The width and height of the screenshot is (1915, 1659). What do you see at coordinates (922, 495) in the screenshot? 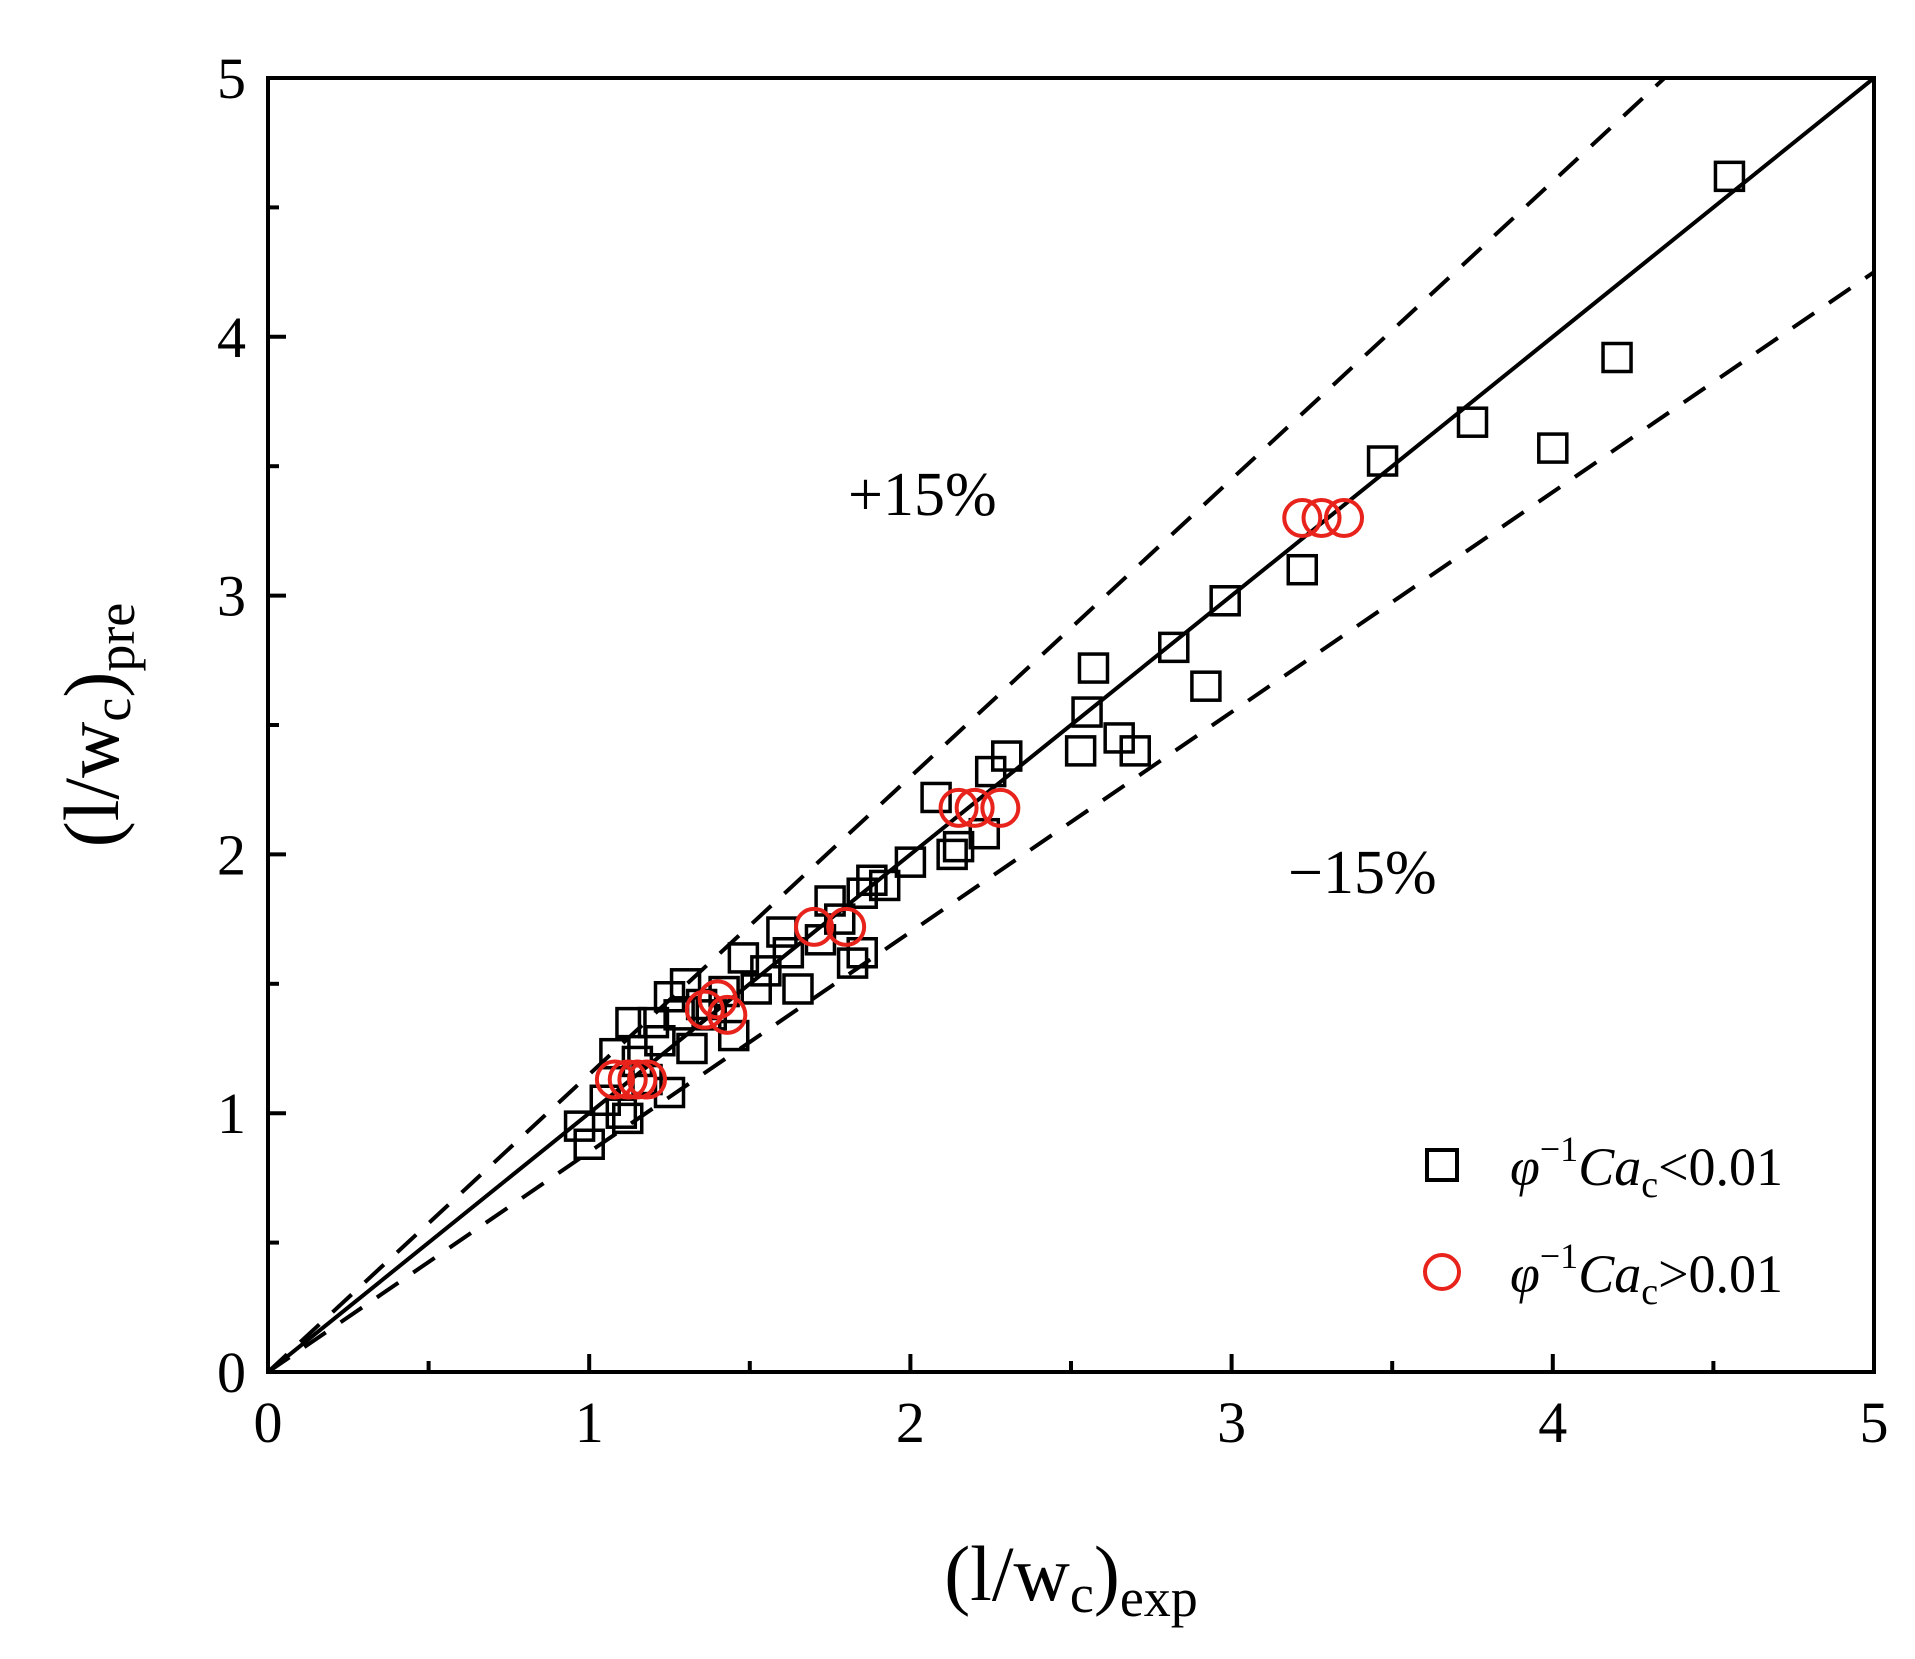
I see `plus-15-annotation: +15%` at bounding box center [922, 495].